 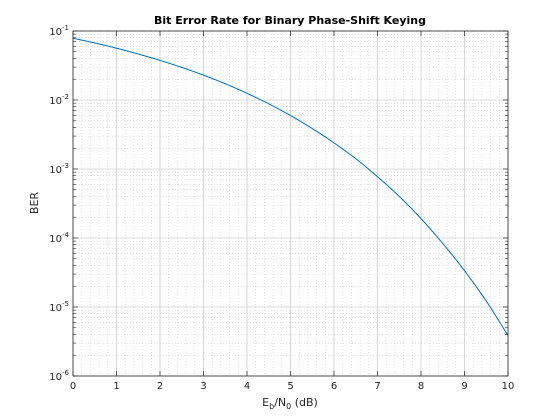 What do you see at coordinates (65, 166) in the screenshot?
I see `y-tick-exponent: -3` at bounding box center [65, 166].